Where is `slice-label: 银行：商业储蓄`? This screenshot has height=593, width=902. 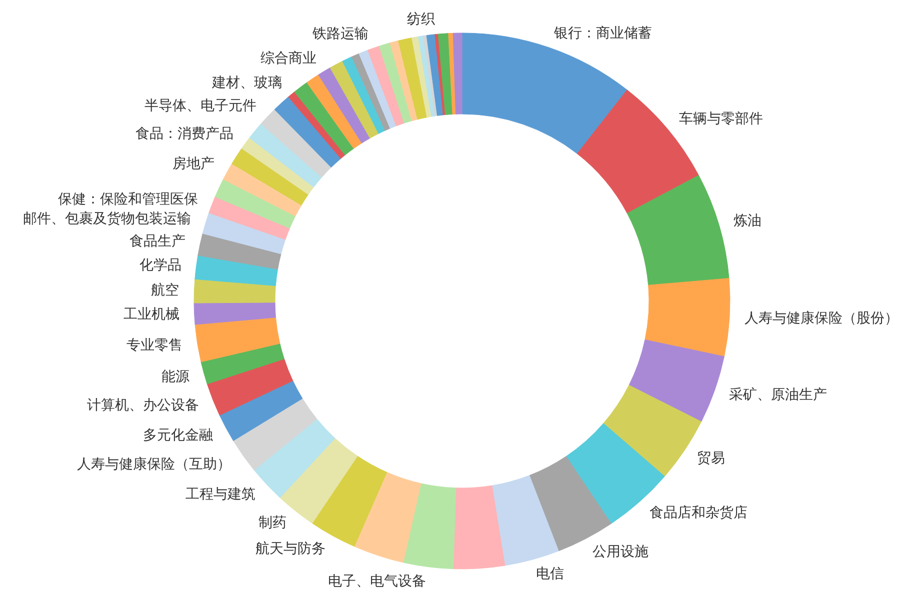
slice-label: 银行：商业储蓄 is located at coordinates (602, 33).